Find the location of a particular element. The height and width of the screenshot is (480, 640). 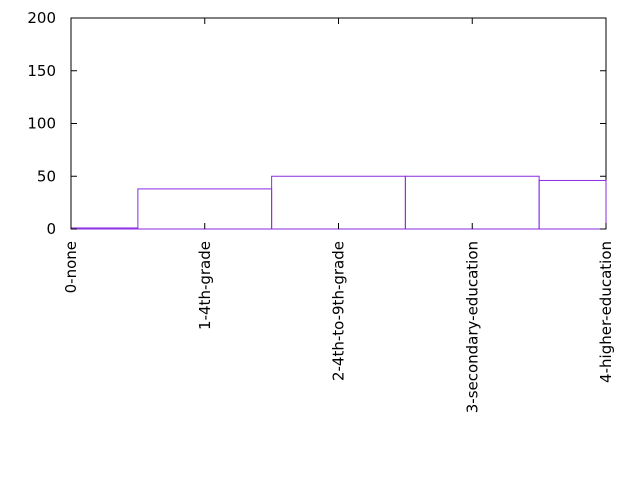

bar-2-4th-to-9th-grade is located at coordinates (338, 202).